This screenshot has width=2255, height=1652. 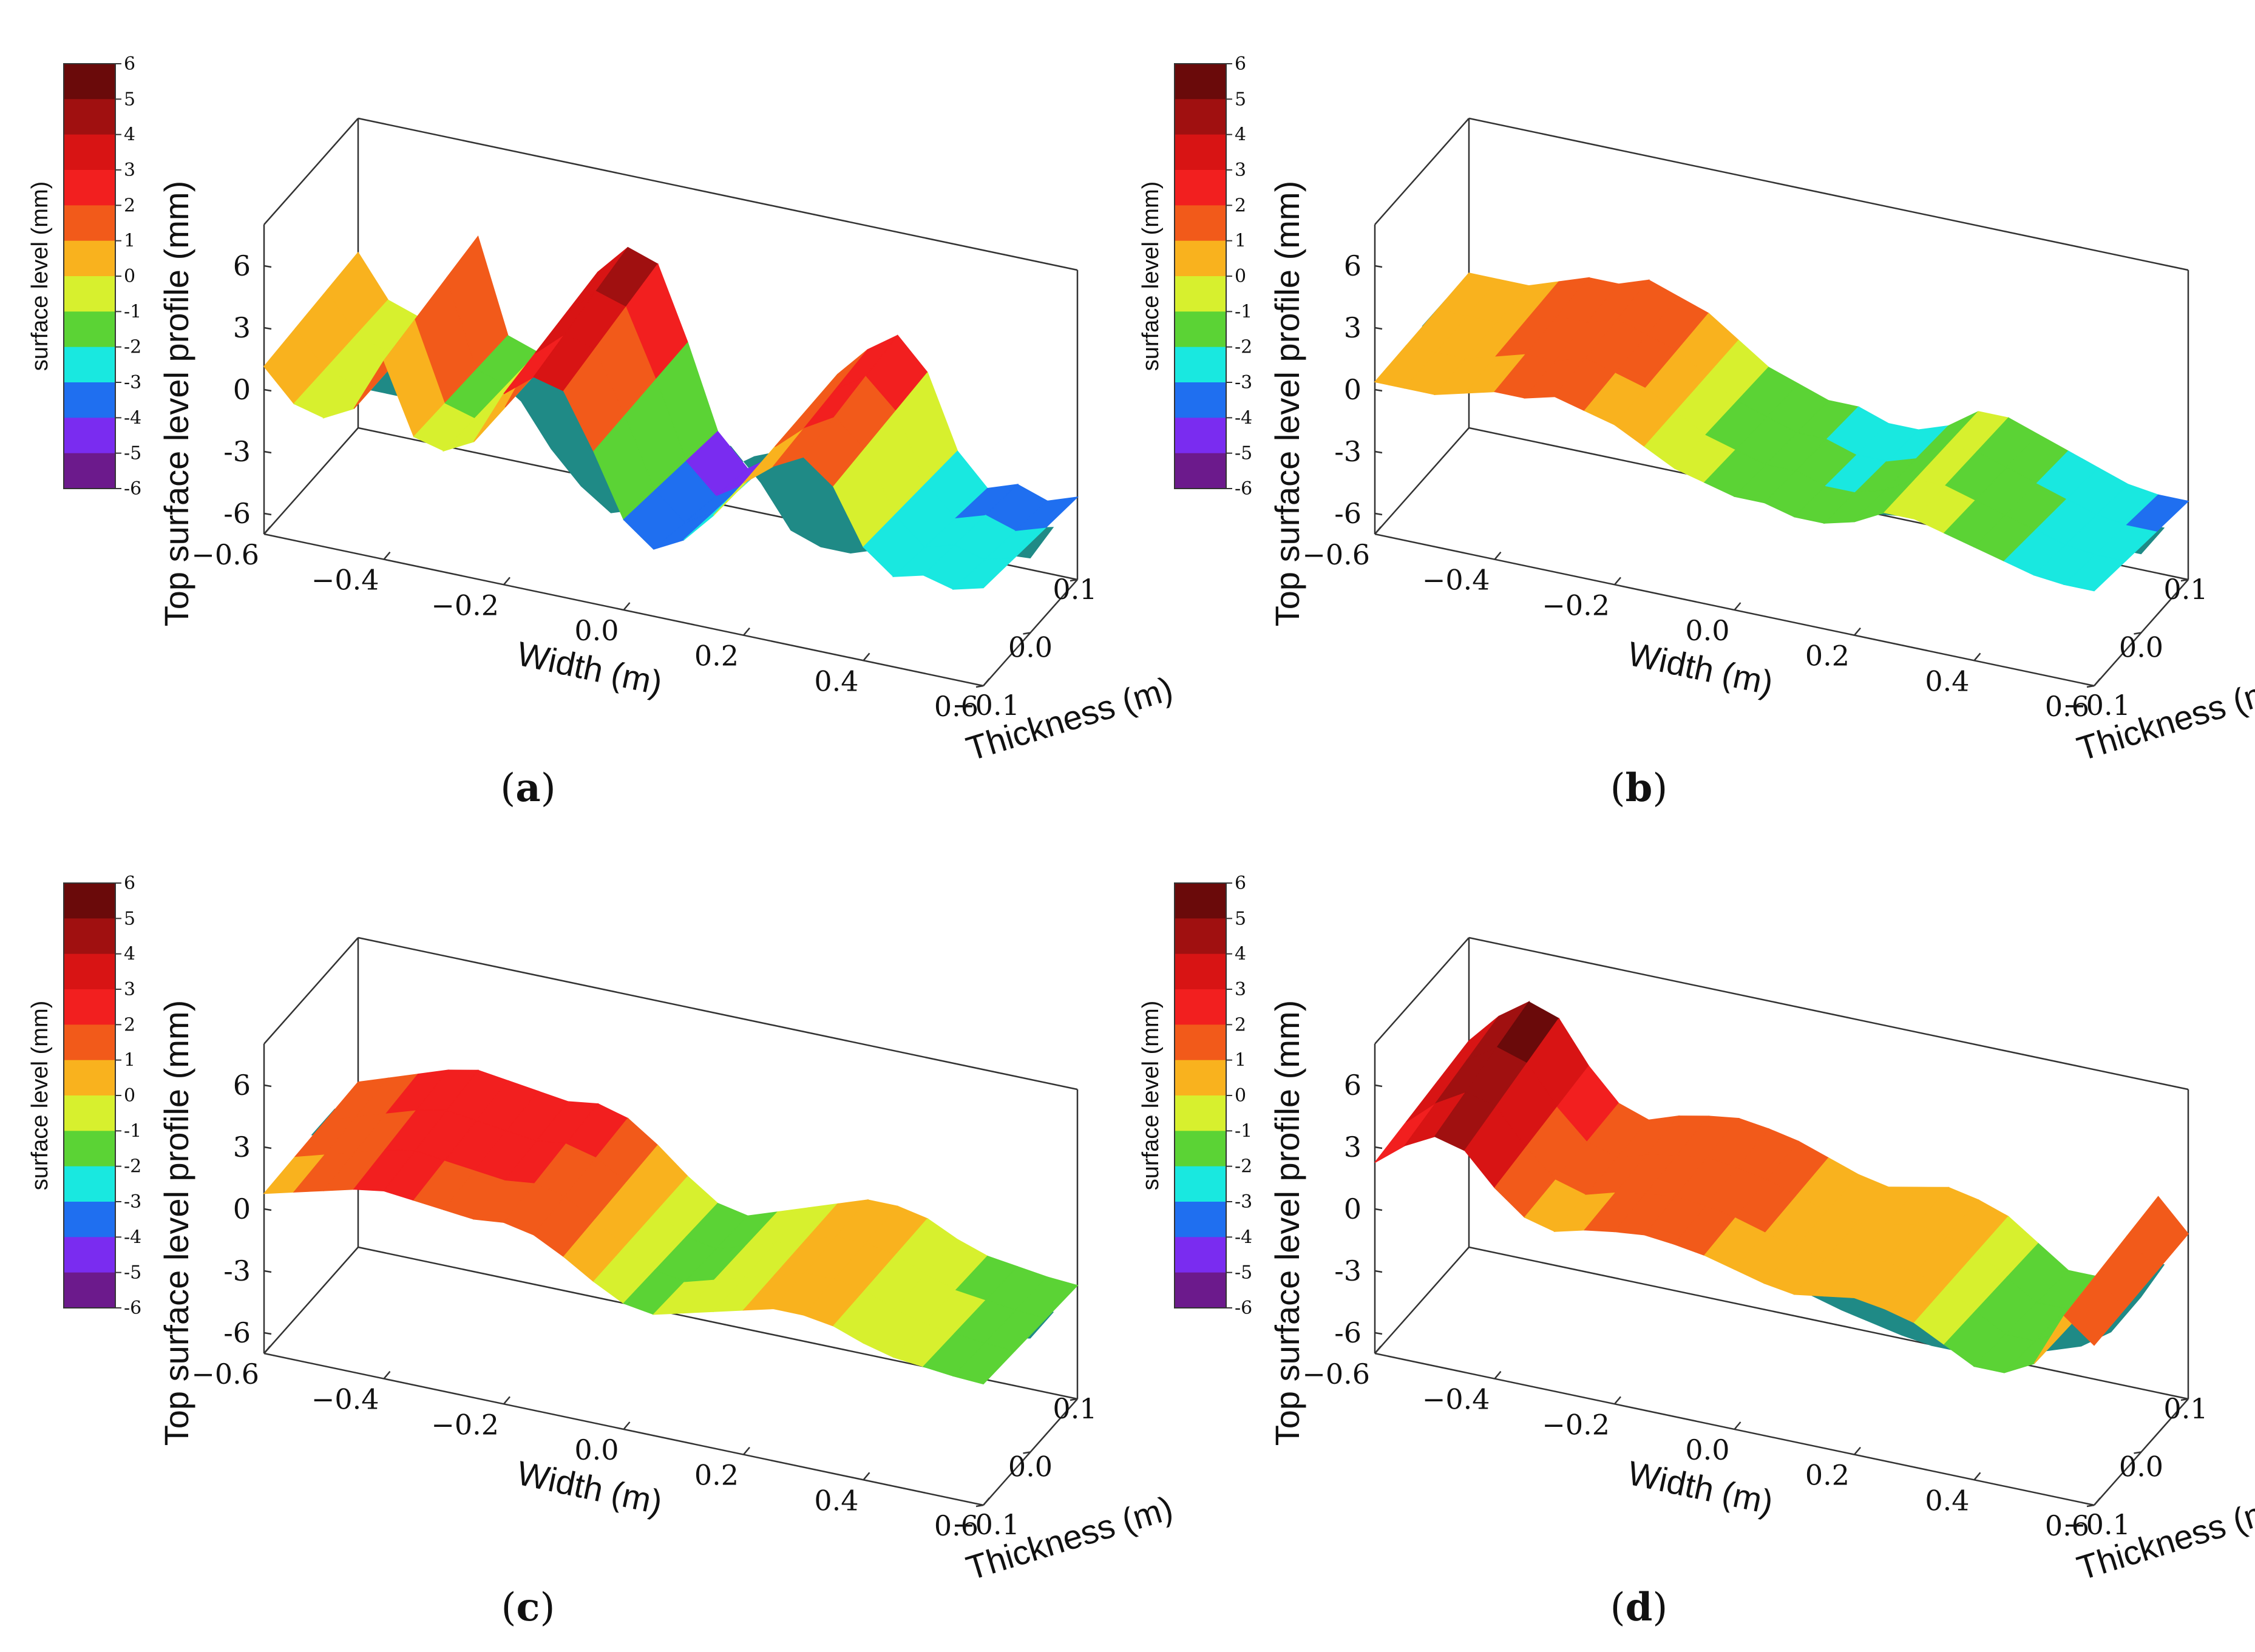 I want to click on colorbar-tick-label: 5, so click(x=1240, y=919).